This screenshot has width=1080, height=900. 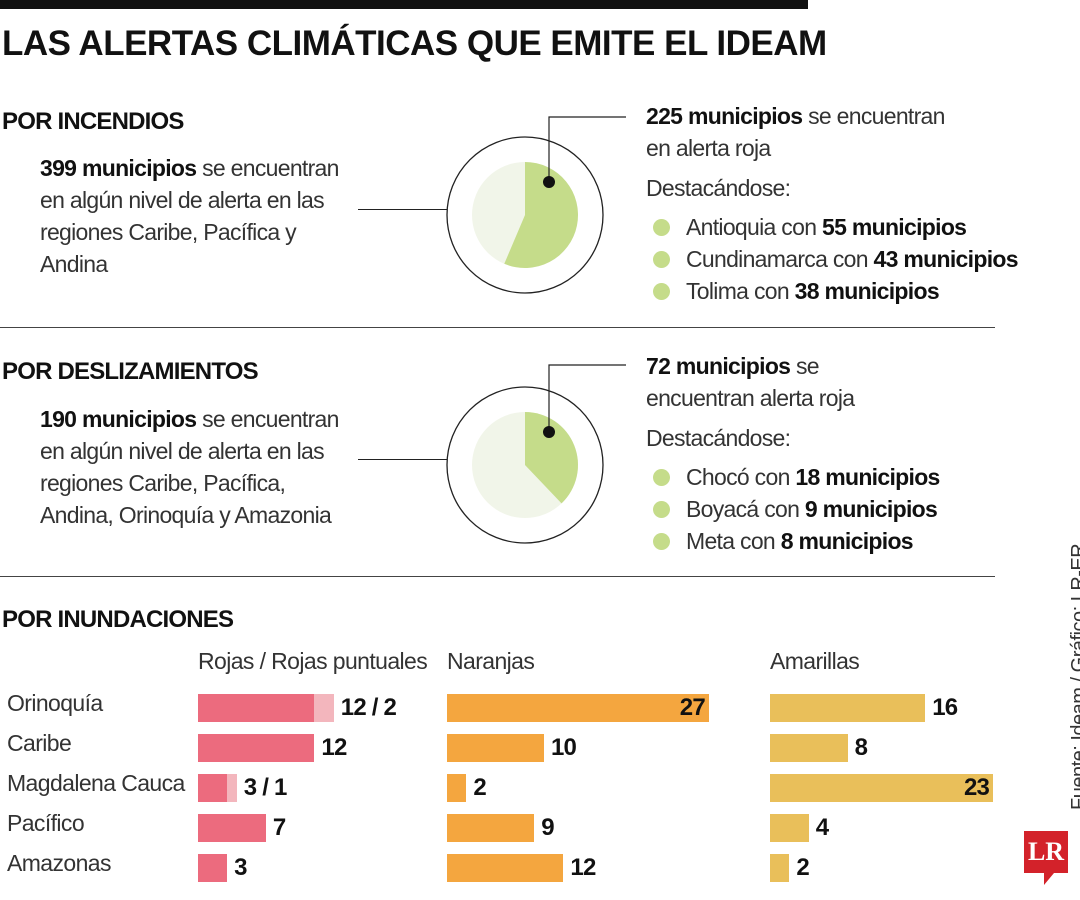 I want to click on category-label: Pacífico, so click(x=46, y=823).